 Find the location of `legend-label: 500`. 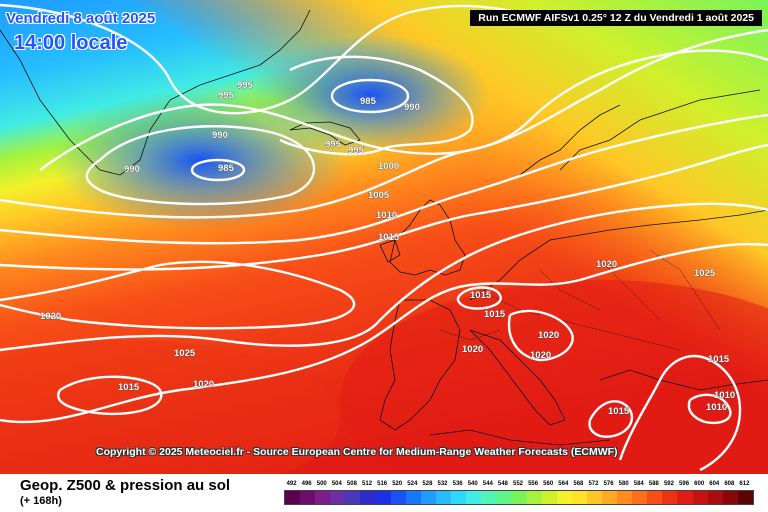

legend-label: 500 is located at coordinates (321, 484).